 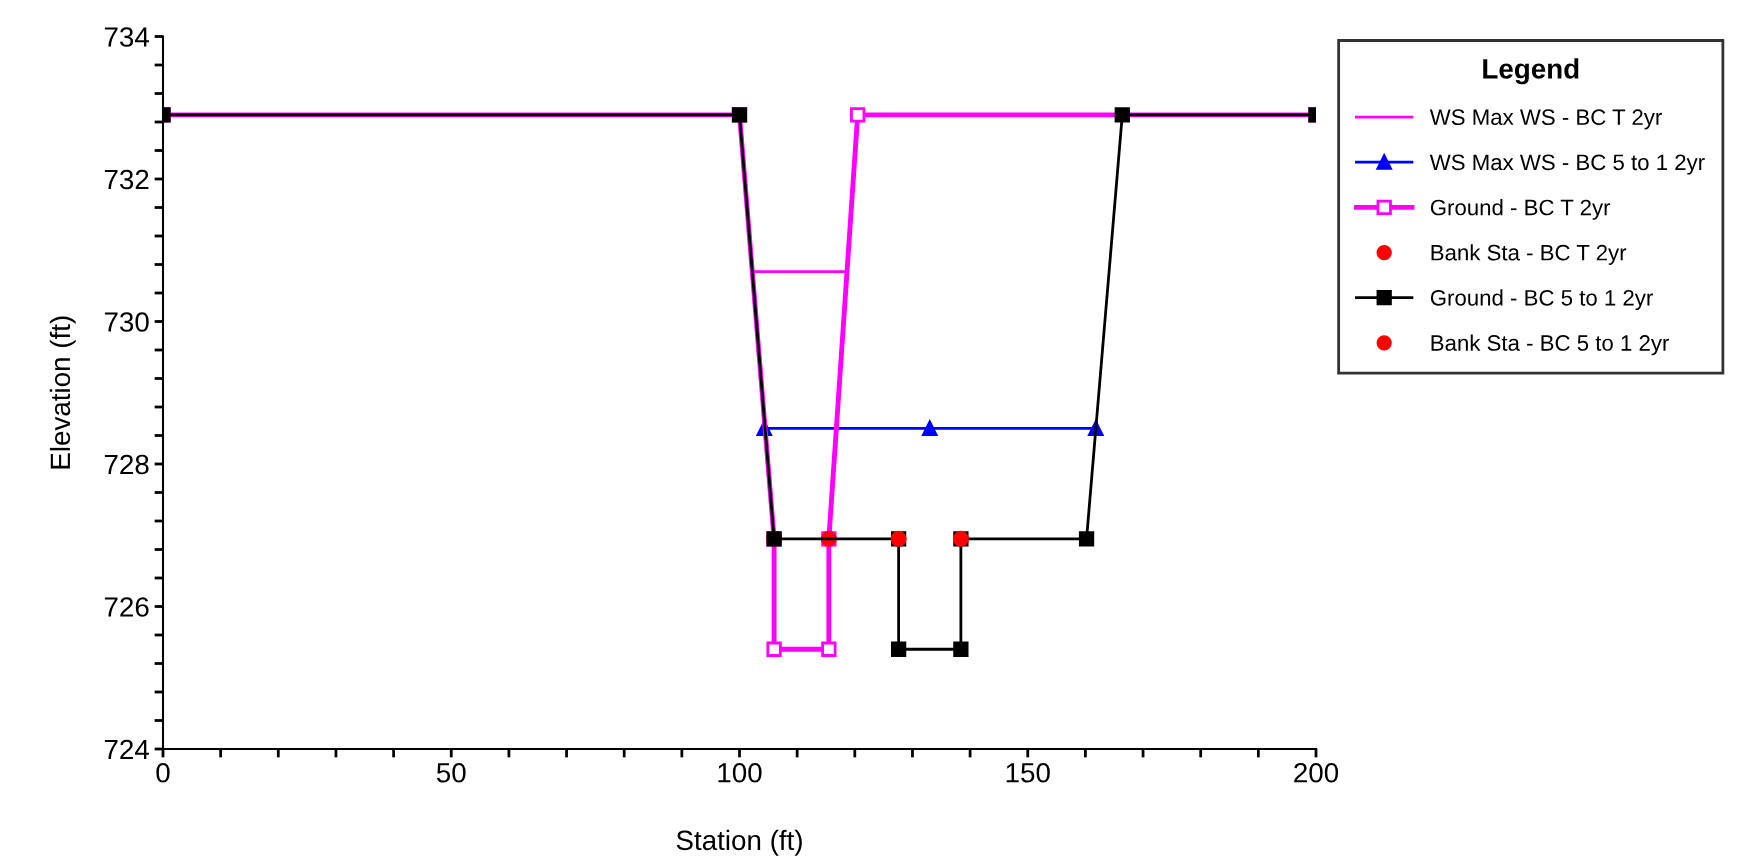 What do you see at coordinates (740, 772) in the screenshot?
I see `x-tick-label: 100` at bounding box center [740, 772].